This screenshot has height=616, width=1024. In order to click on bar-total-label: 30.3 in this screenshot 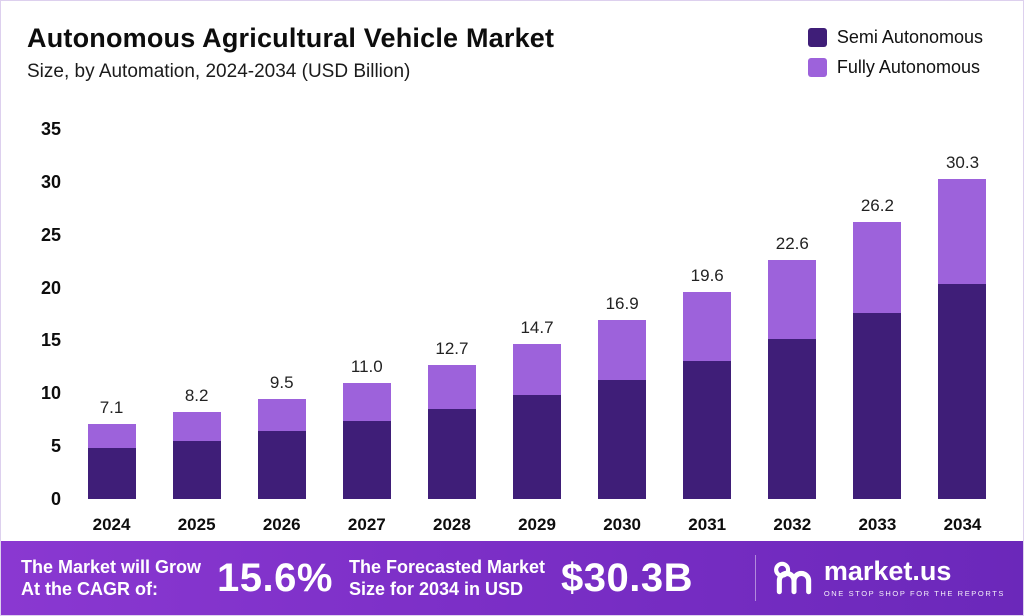, I will do `click(962, 162)`.